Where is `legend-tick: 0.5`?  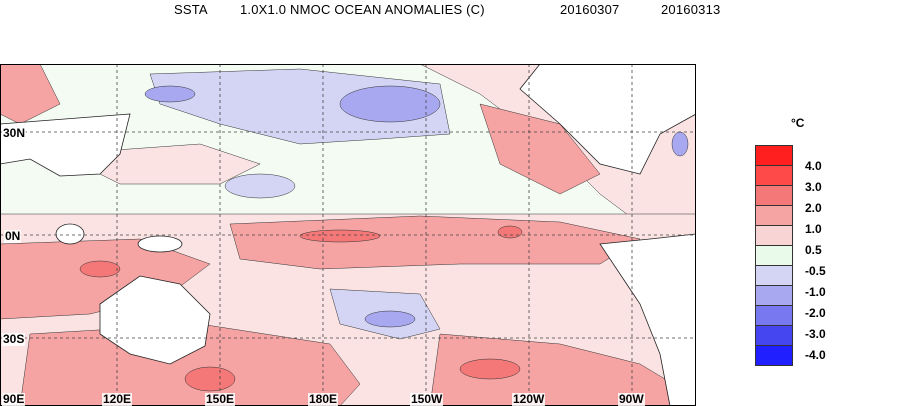 legend-tick: 0.5 is located at coordinates (813, 250).